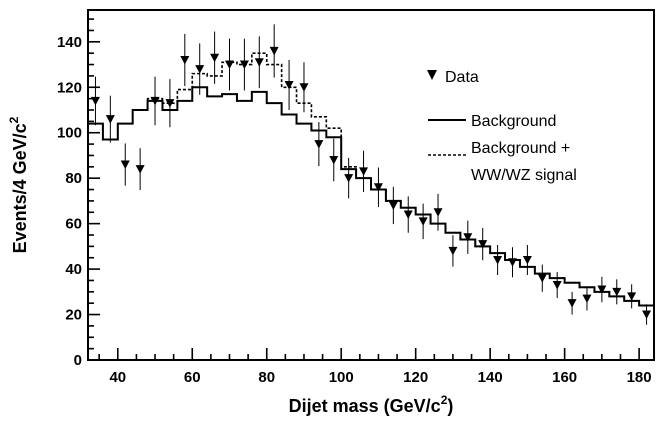 The image size is (658, 424). What do you see at coordinates (14, 119) in the screenshot?
I see `y-axis-title-sup: 2` at bounding box center [14, 119].